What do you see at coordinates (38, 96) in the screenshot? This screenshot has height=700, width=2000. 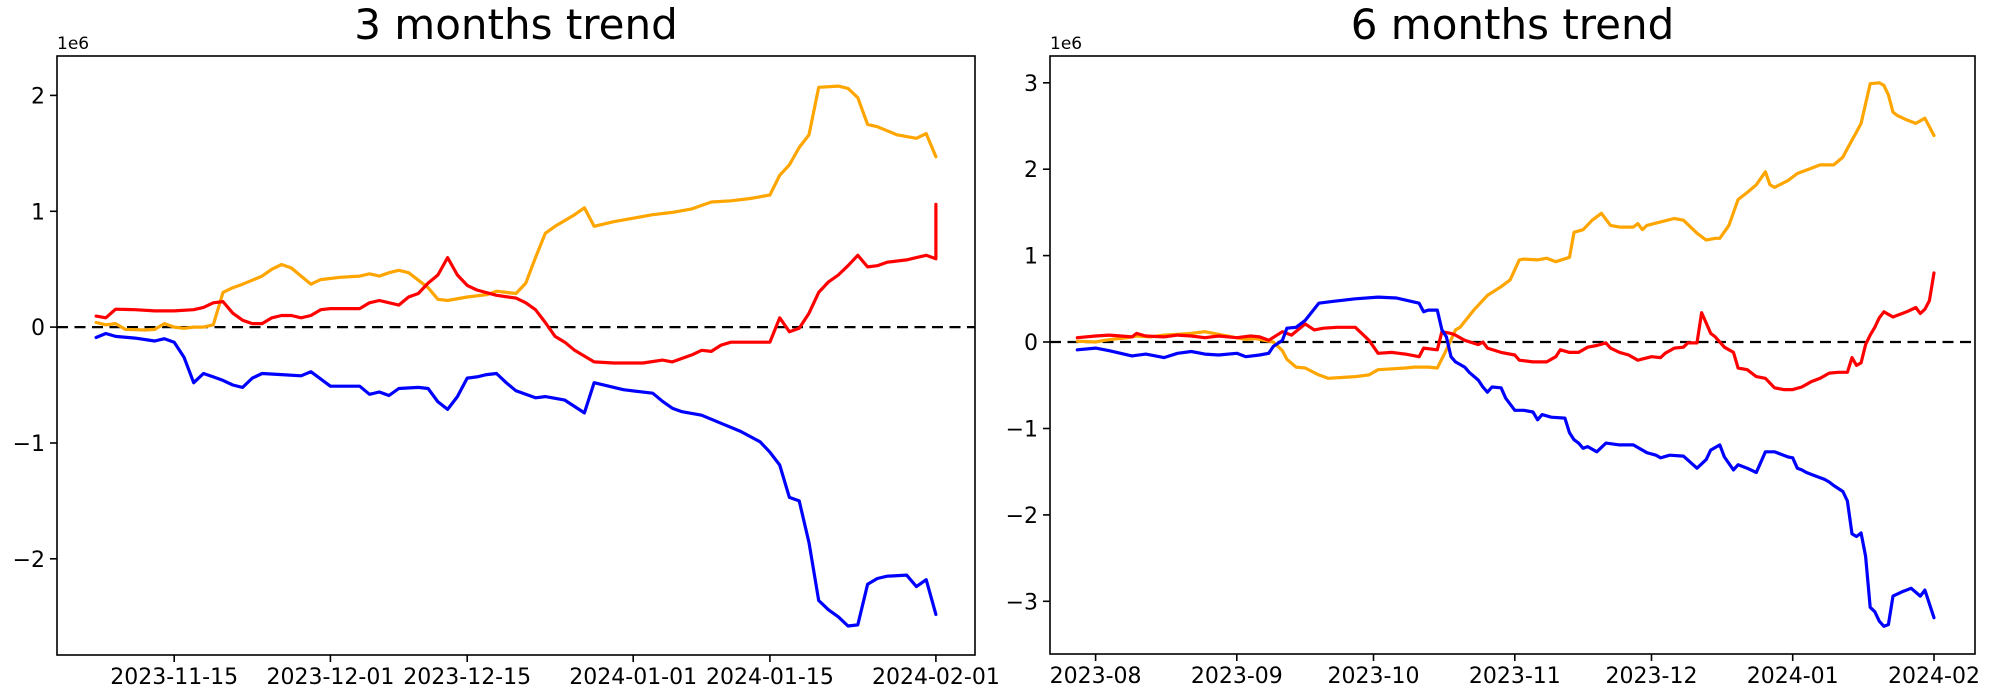 I see `y-tick-label-3m: 2` at bounding box center [38, 96].